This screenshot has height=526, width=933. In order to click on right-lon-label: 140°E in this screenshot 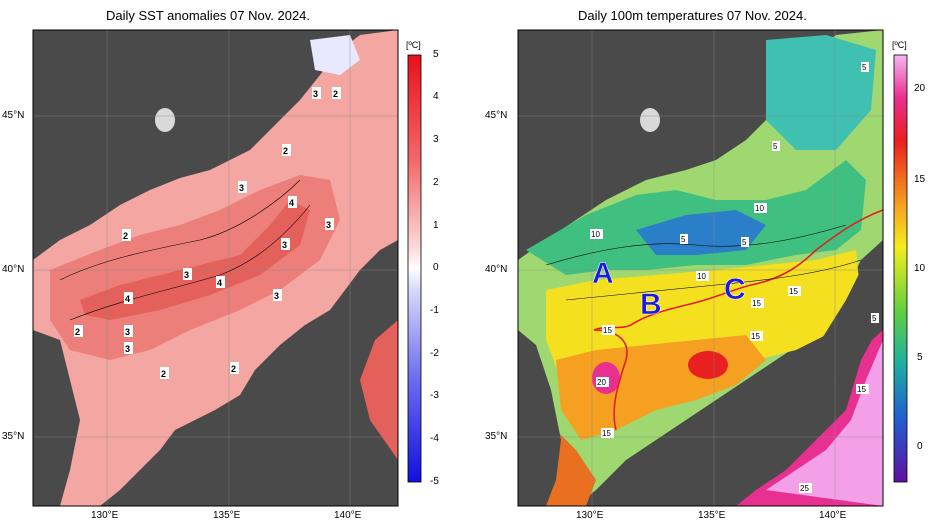, I will do `click(833, 515)`.